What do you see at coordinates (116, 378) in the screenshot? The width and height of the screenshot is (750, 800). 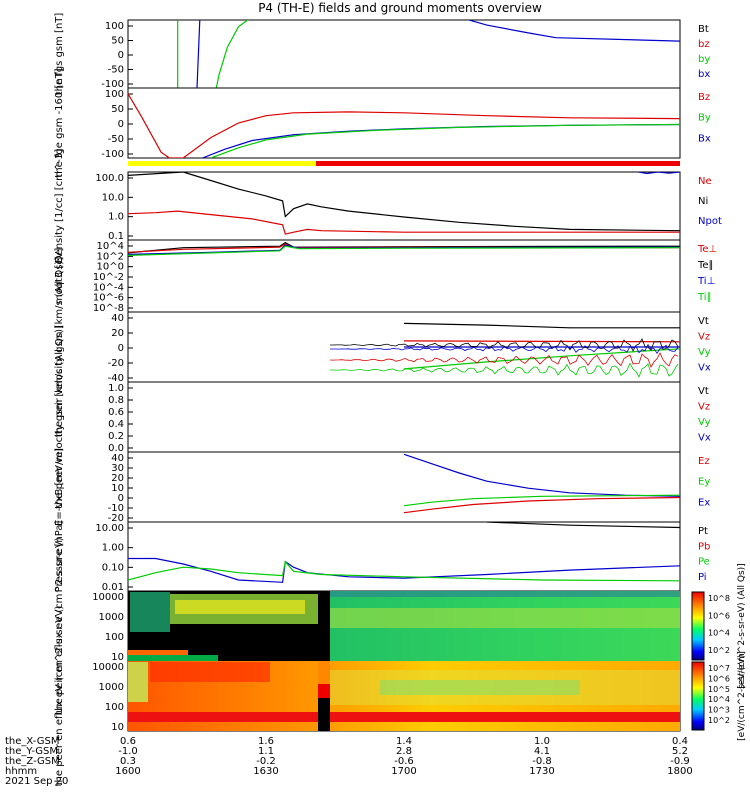 I see `y-tick-label: -40` at bounding box center [116, 378].